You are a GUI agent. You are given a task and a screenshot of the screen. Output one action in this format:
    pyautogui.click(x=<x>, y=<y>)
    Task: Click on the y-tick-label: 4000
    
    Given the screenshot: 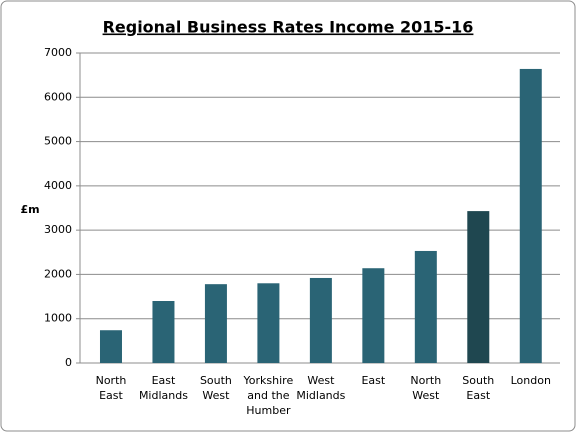 What is the action you would take?
    pyautogui.click(x=58, y=185)
    